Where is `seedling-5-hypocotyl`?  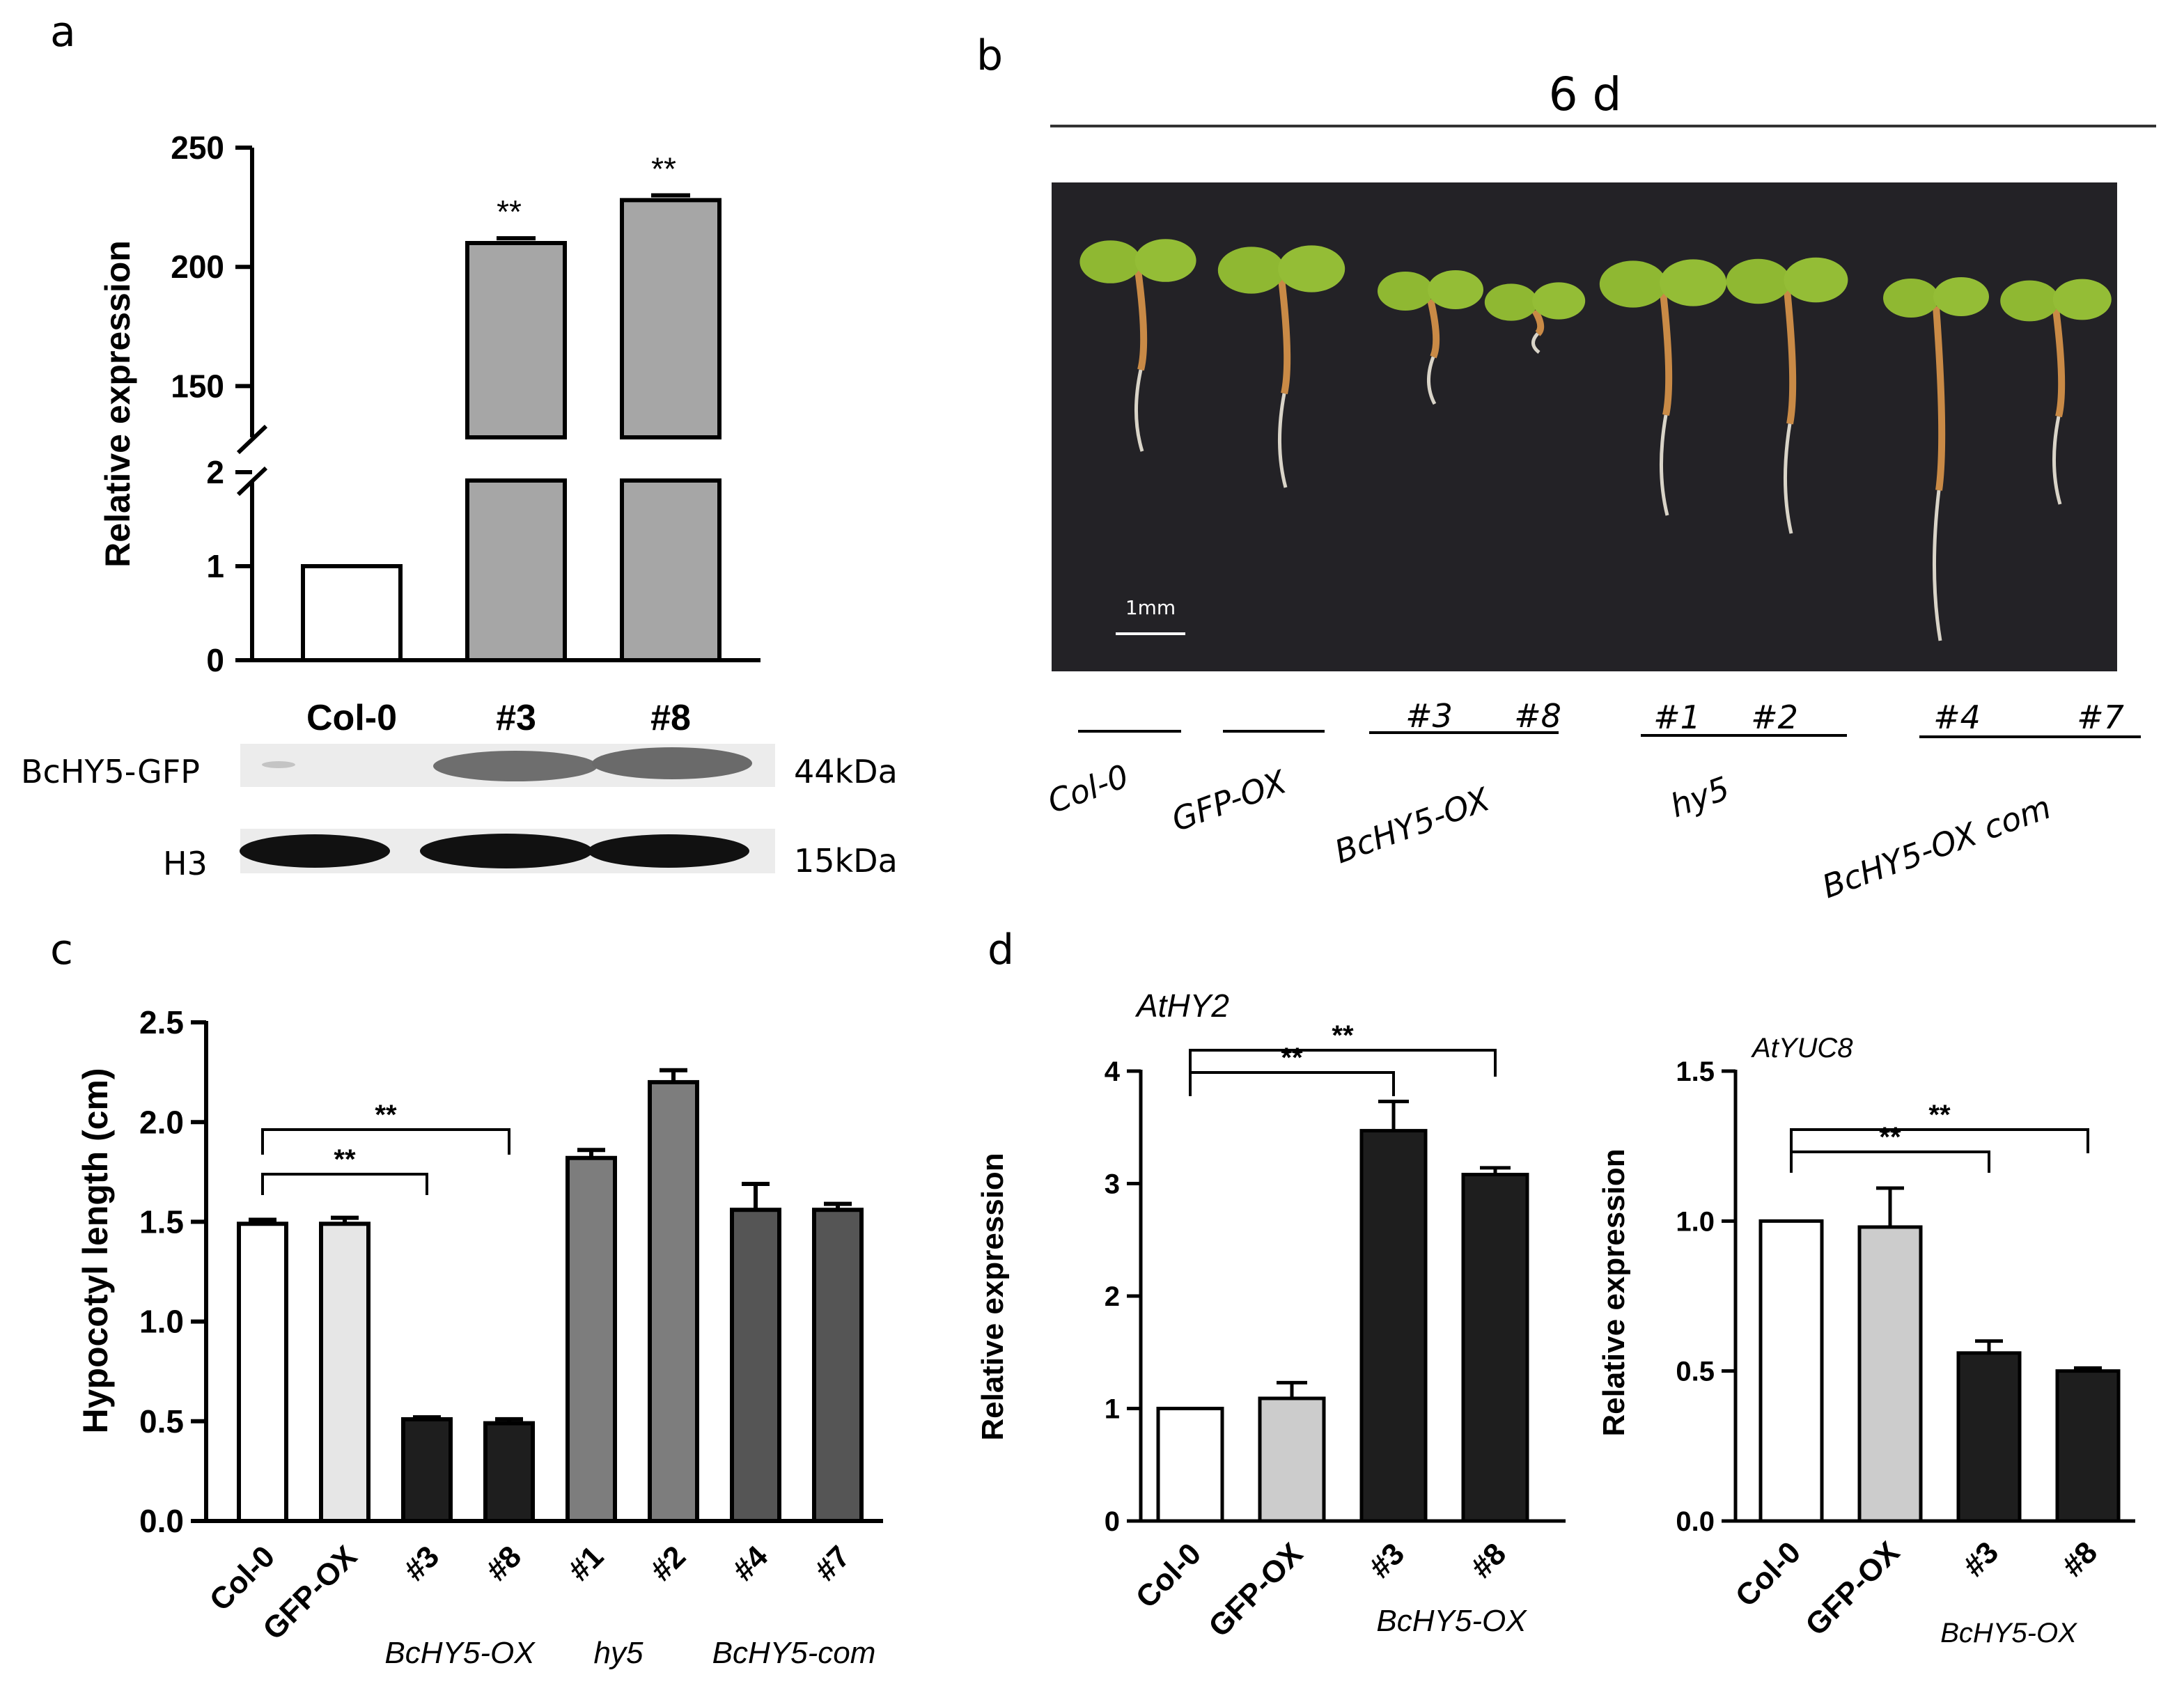
seedling-5-hypocotyl is located at coordinates (1666, 354).